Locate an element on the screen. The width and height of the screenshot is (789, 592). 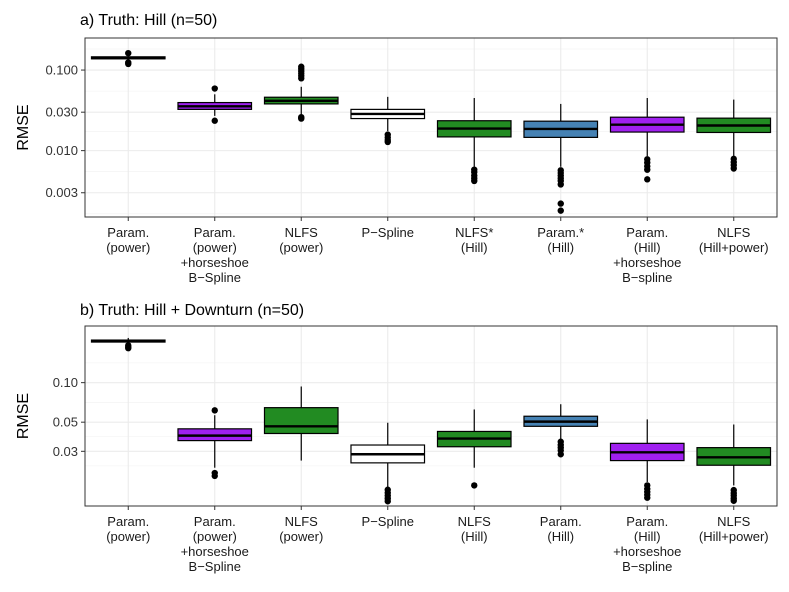
y-axis-label: RMSE is located at coordinates (23, 127).